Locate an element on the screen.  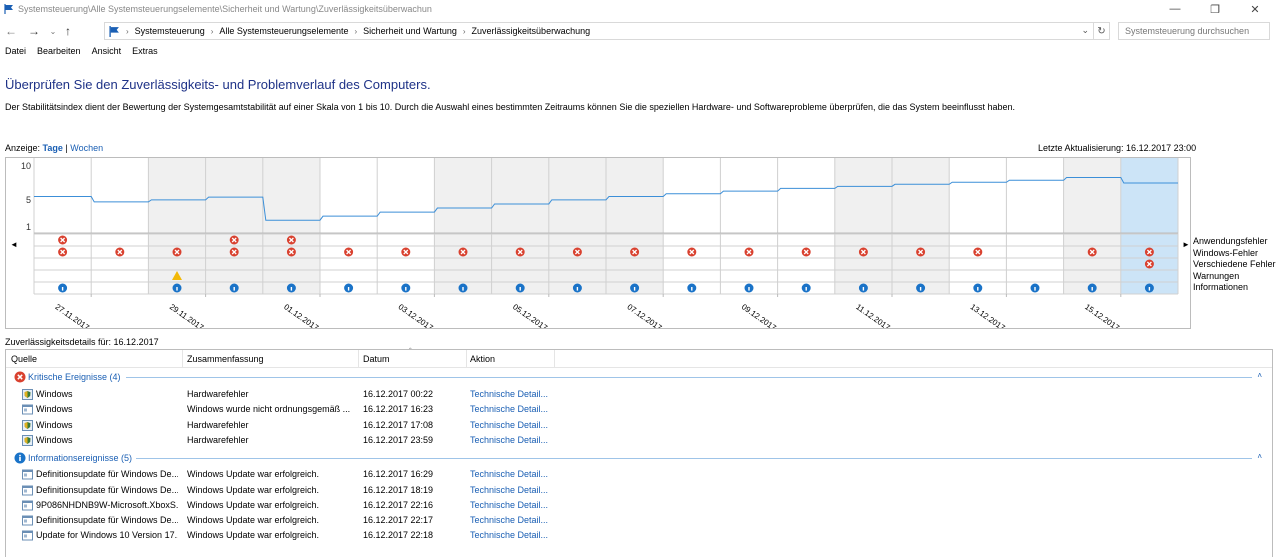
breadcrumb-item: Alle Systemsteuerungselemente is located at coordinates (284, 31).